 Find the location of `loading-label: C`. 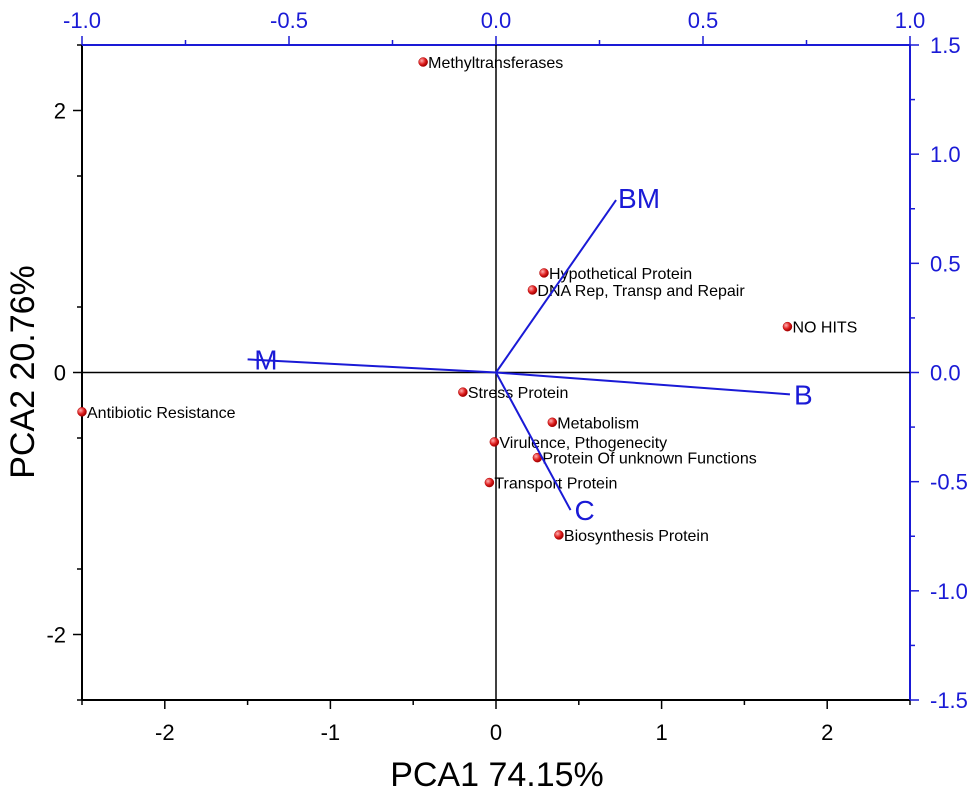

loading-label: C is located at coordinates (585, 510).